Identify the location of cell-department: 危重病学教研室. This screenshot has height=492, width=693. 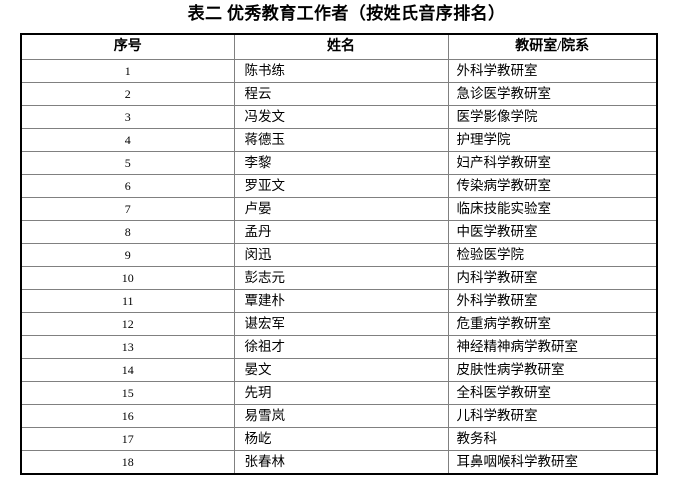
(552, 324).